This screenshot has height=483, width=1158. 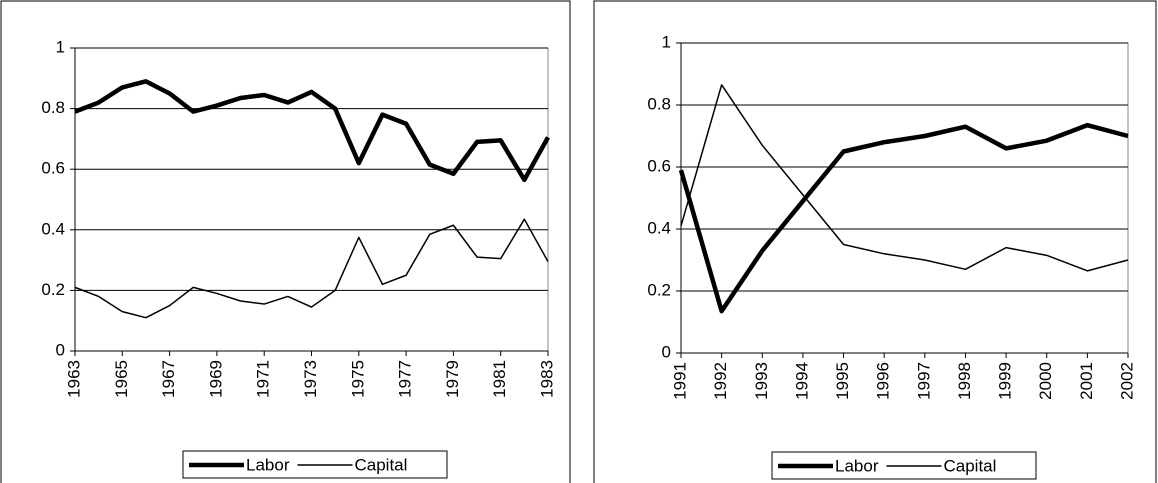 What do you see at coordinates (73, 379) in the screenshot?
I see `x-tick-label: 1963` at bounding box center [73, 379].